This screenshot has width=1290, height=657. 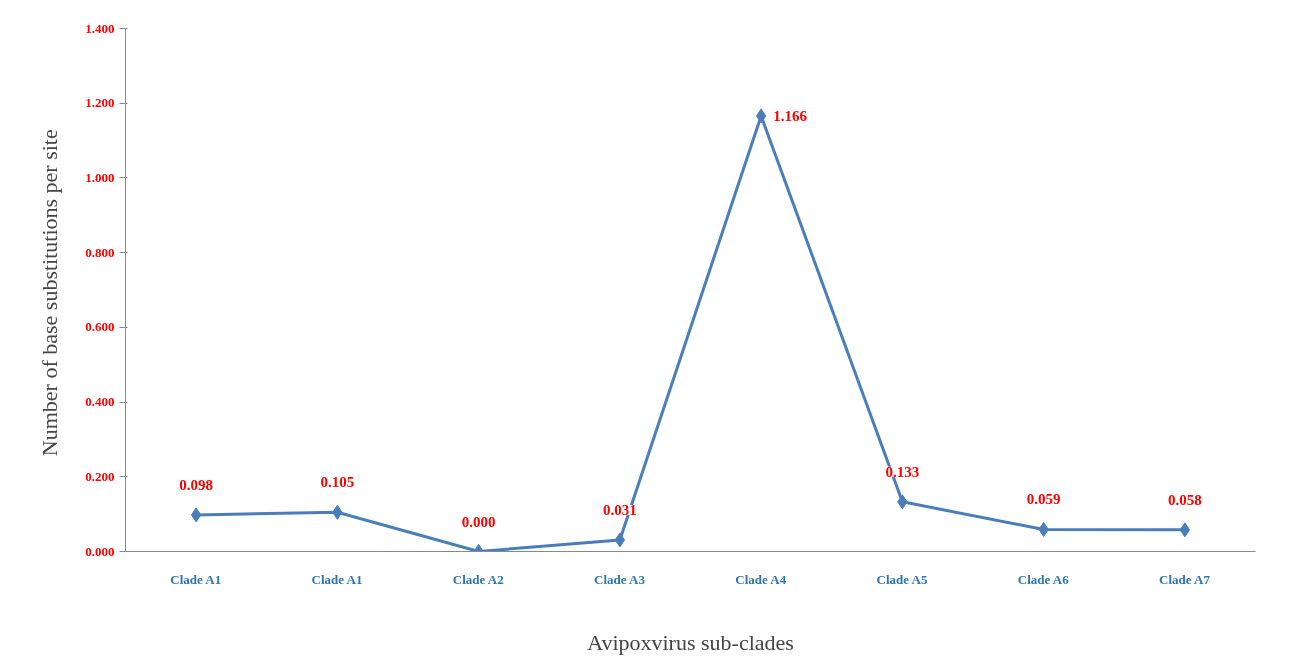 I want to click on data-label: 0.031, so click(x=620, y=509).